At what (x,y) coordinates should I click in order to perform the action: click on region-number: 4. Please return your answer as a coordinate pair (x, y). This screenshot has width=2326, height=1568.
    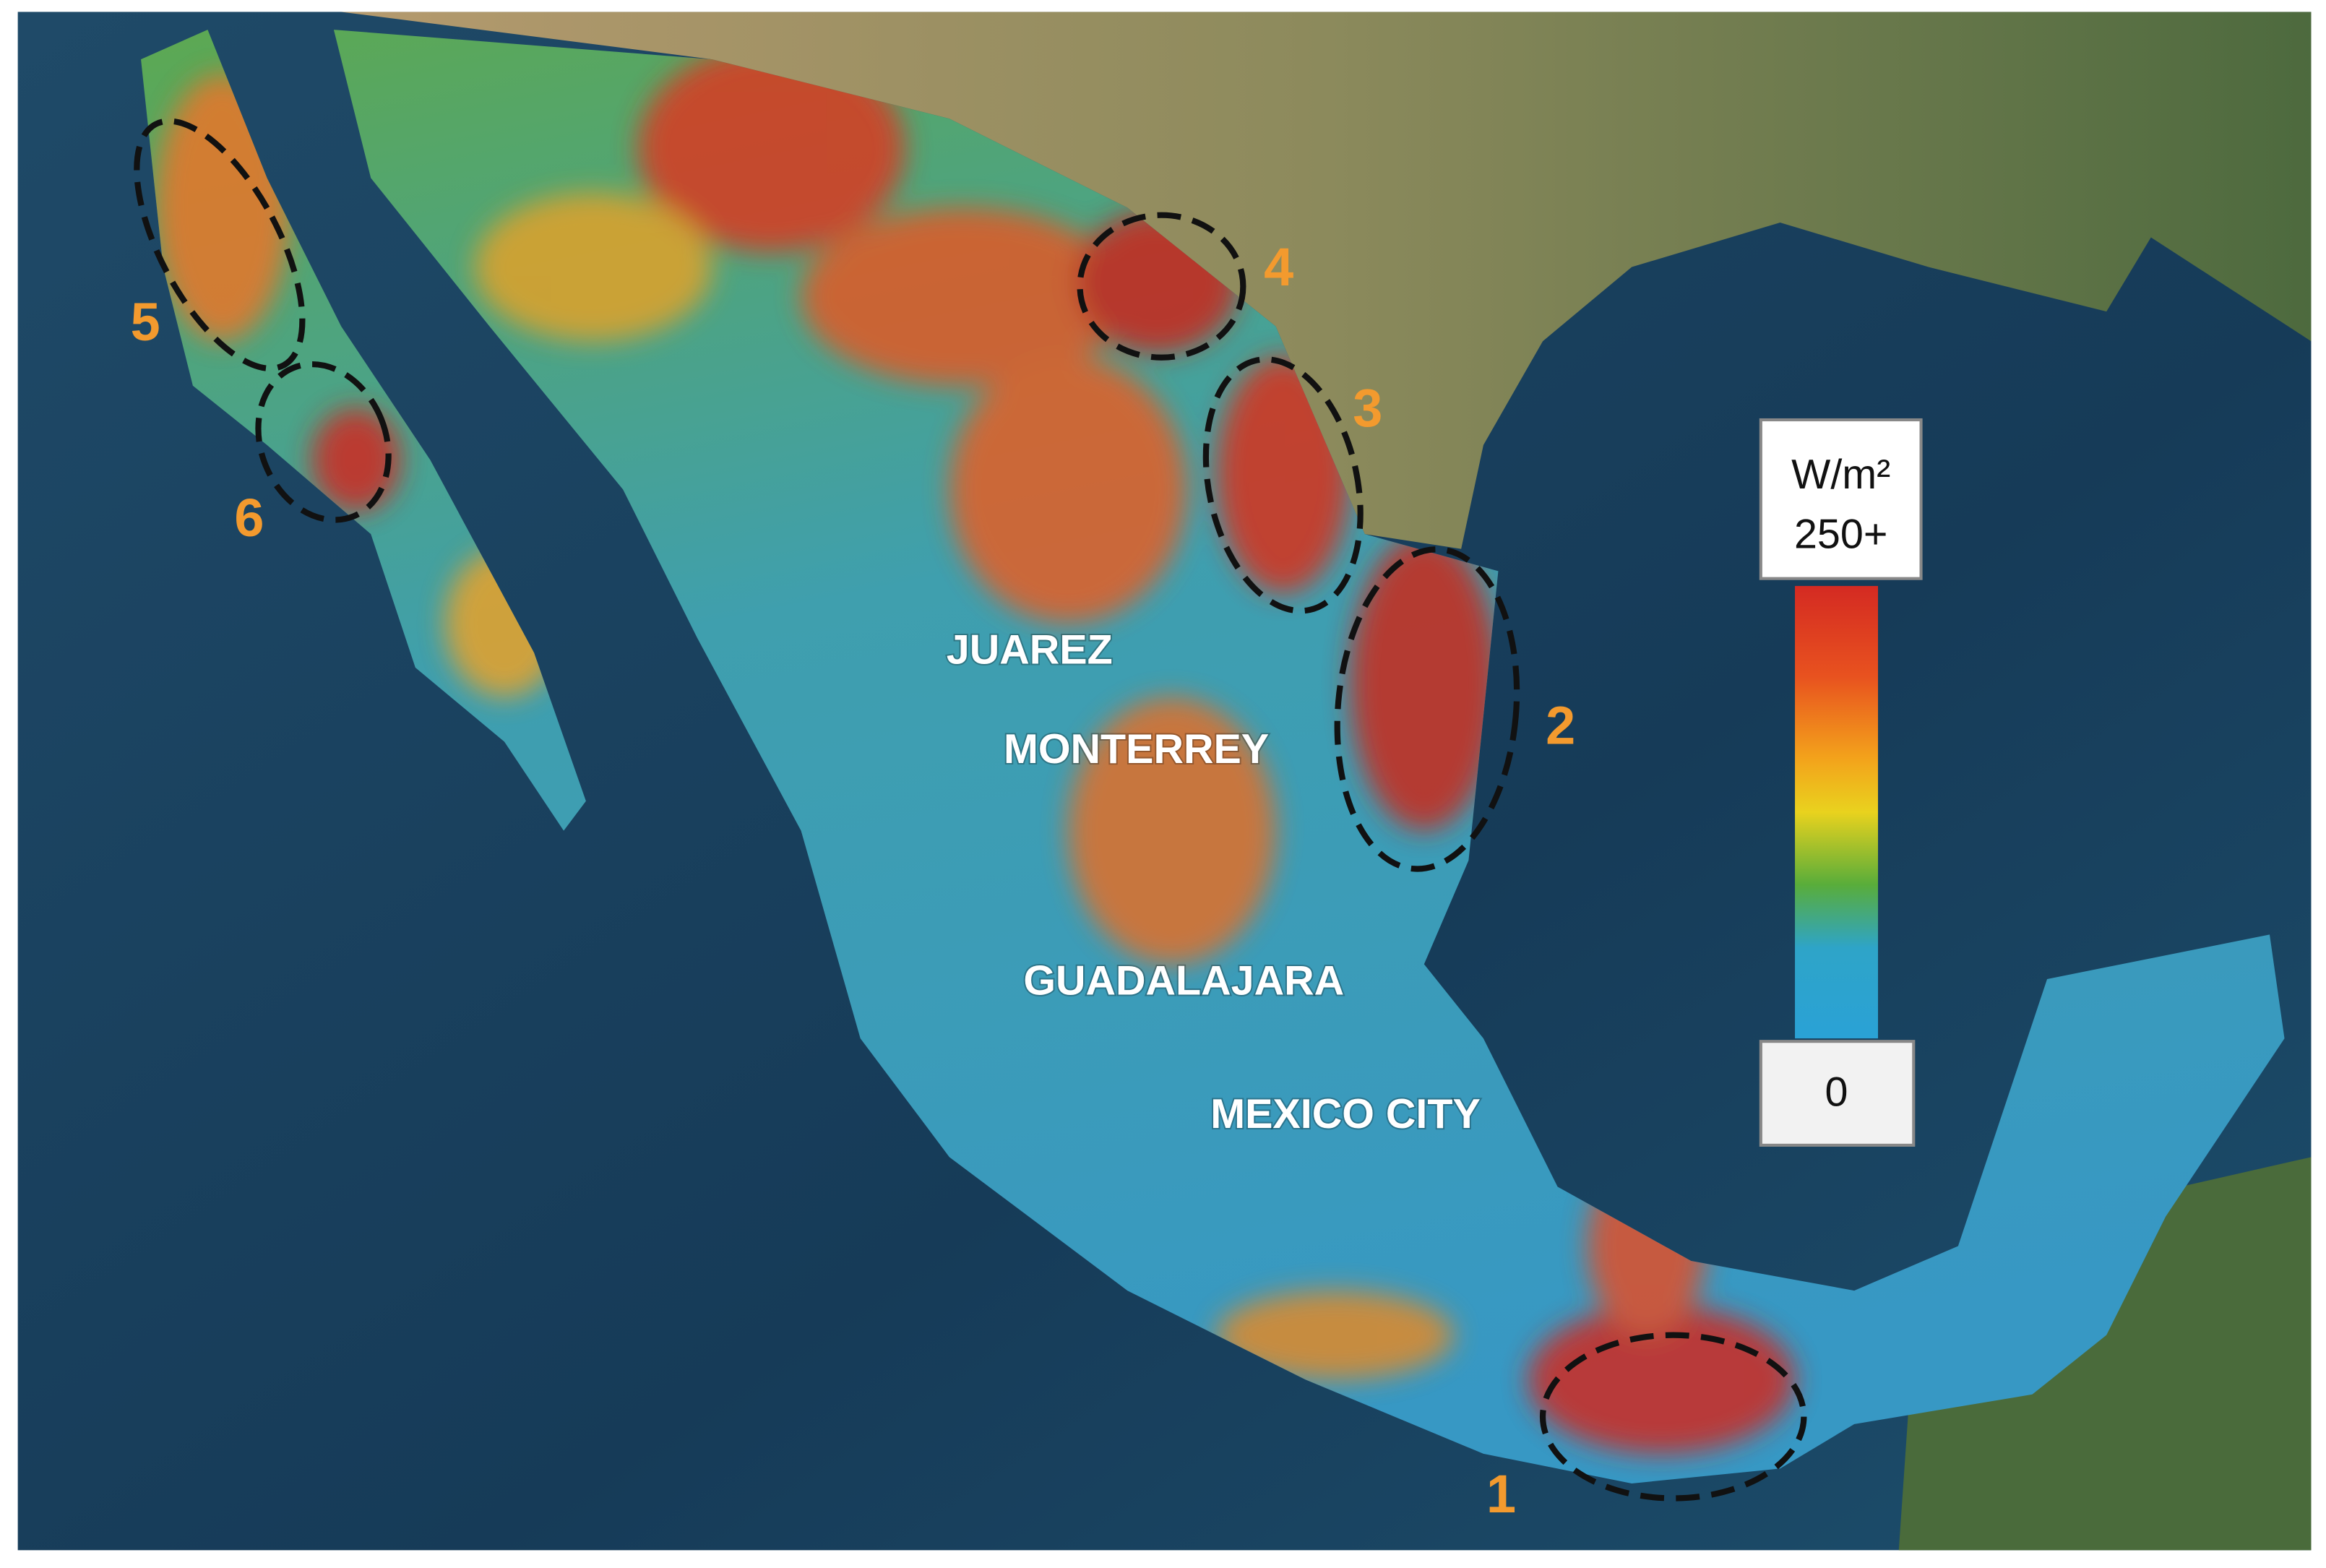
    Looking at the image, I should click on (1279, 267).